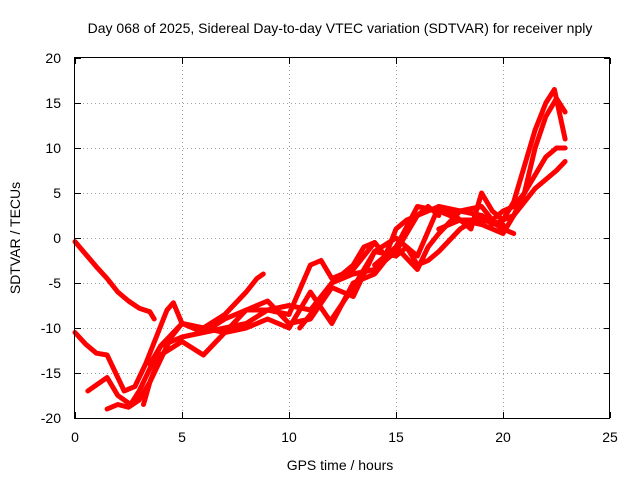 The image size is (640, 480). Describe the element at coordinates (75, 437) in the screenshot. I see `x-tick-label: 0` at that location.